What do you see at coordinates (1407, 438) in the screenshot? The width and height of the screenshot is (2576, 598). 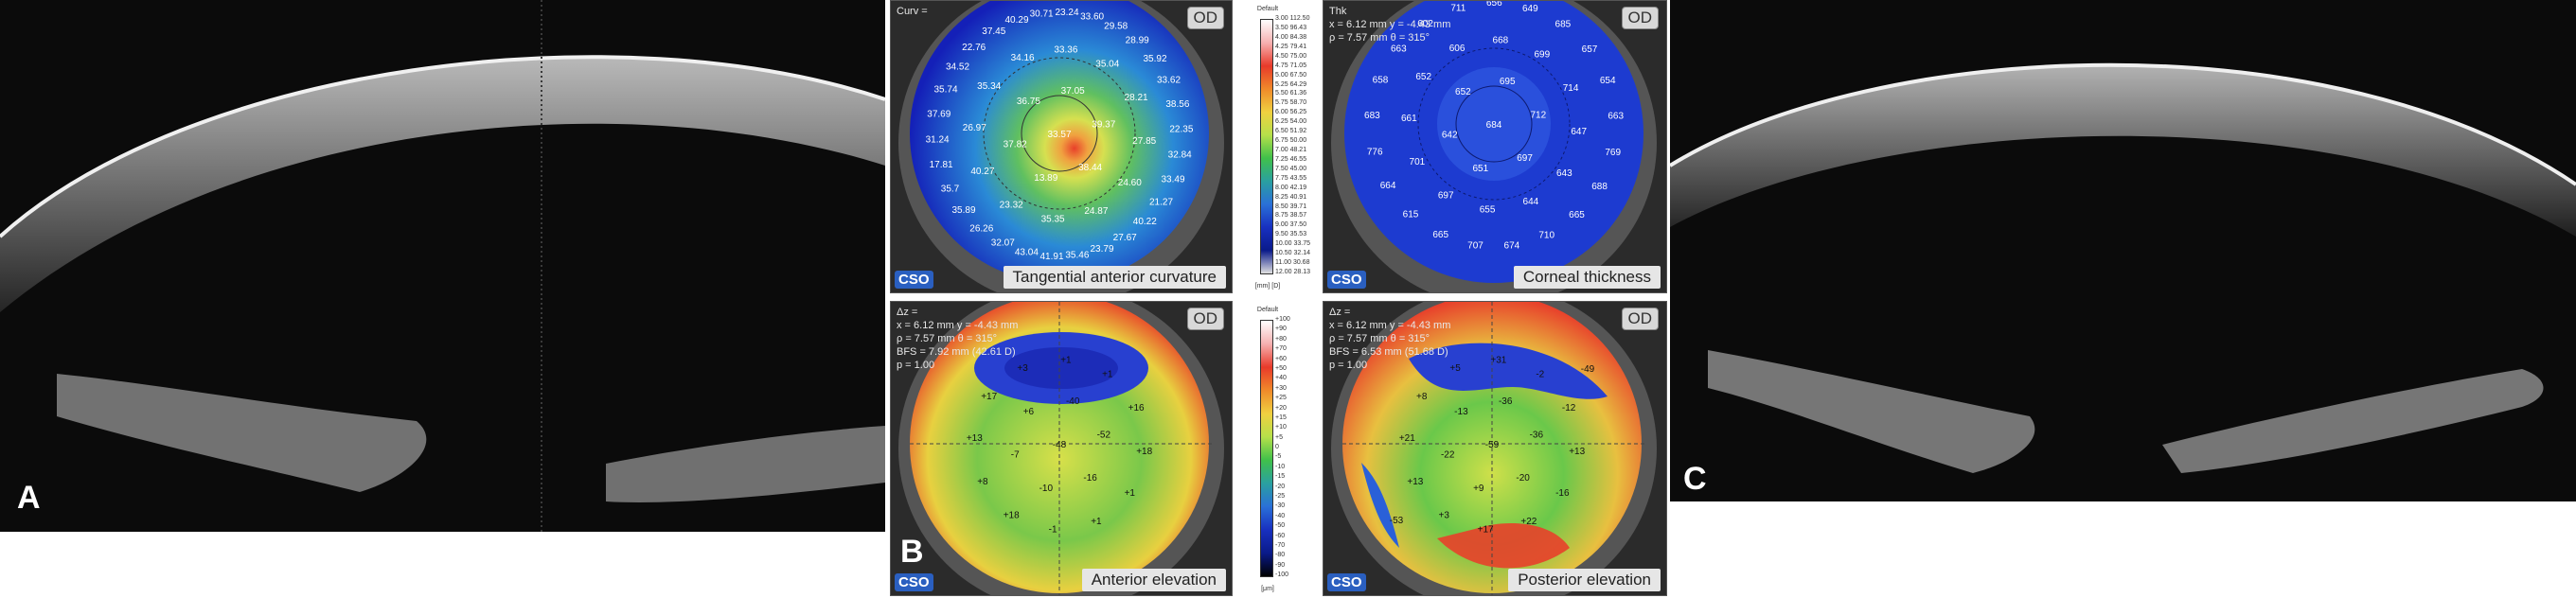 I see `posterior-value: +21` at bounding box center [1407, 438].